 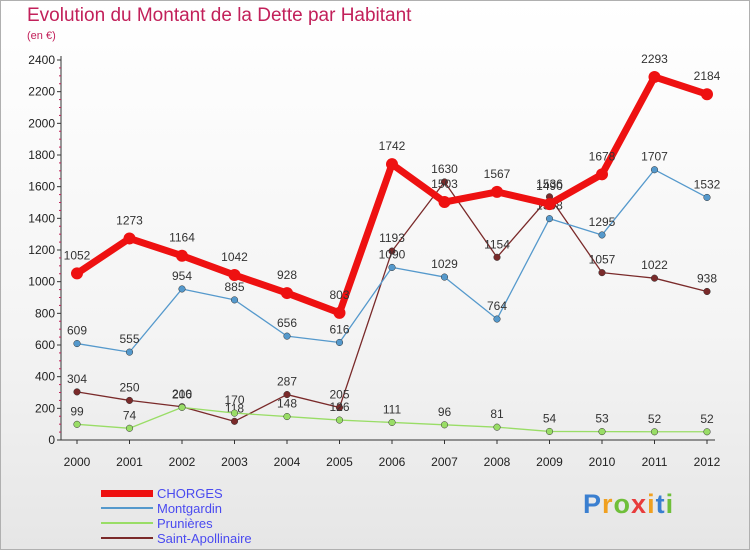 What do you see at coordinates (41, 60) in the screenshot?
I see `y-tick-label: 2400` at bounding box center [41, 60].